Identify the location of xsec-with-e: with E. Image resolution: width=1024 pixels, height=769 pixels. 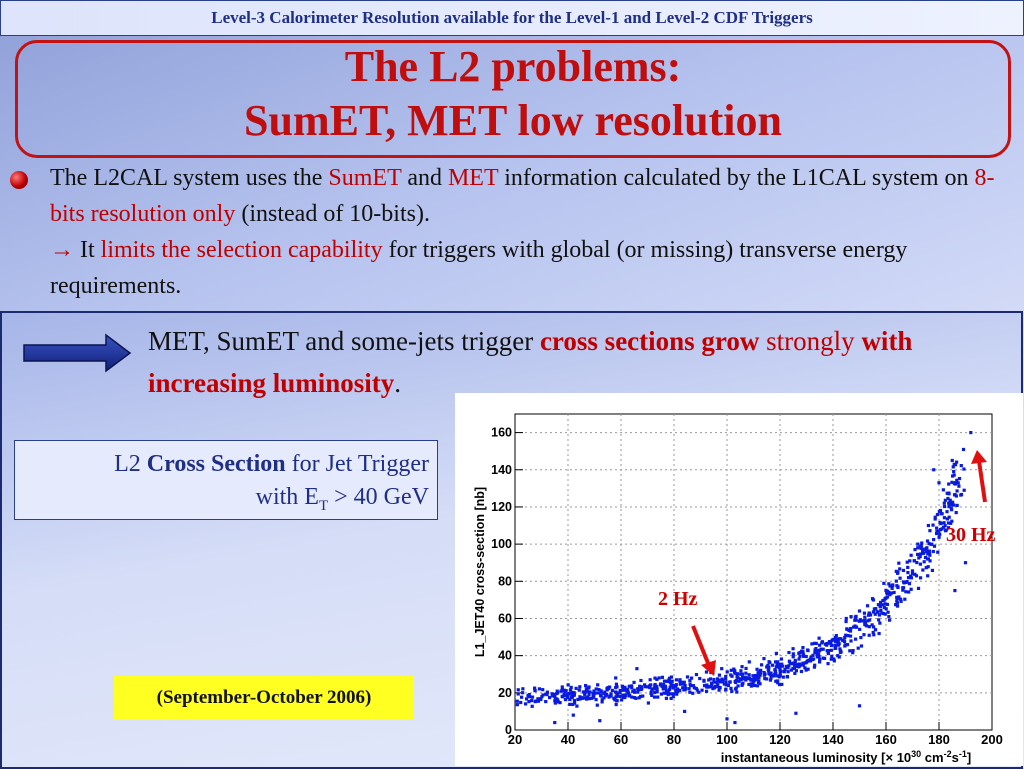
(287, 497).